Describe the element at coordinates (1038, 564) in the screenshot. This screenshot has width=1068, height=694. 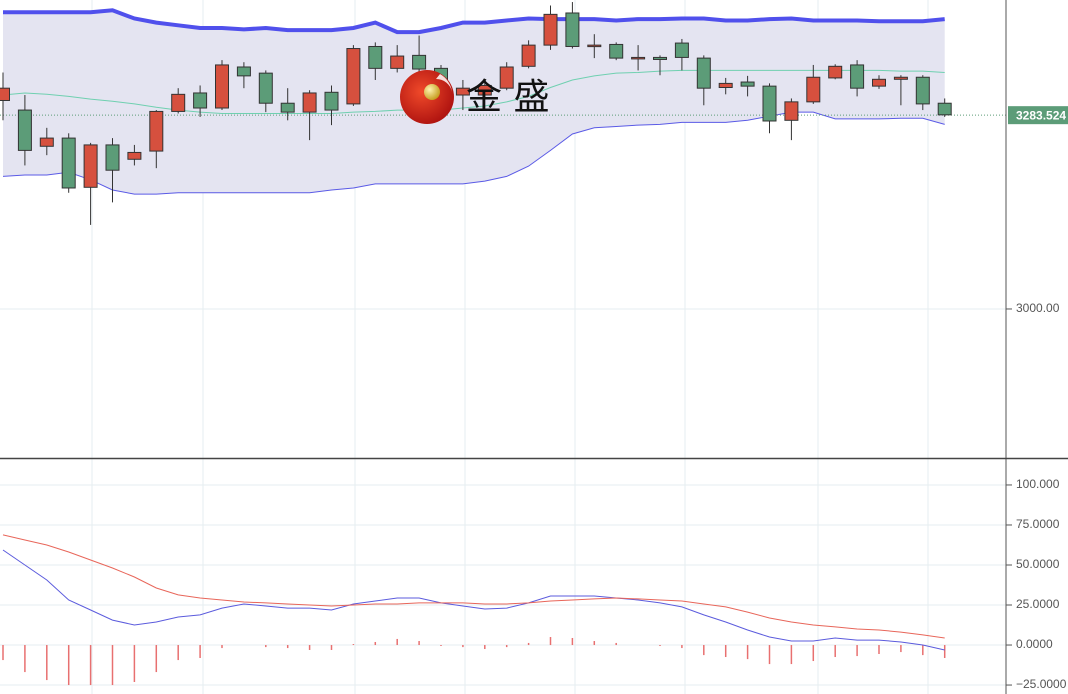
I see `y-tick-label: 50.0000` at that location.